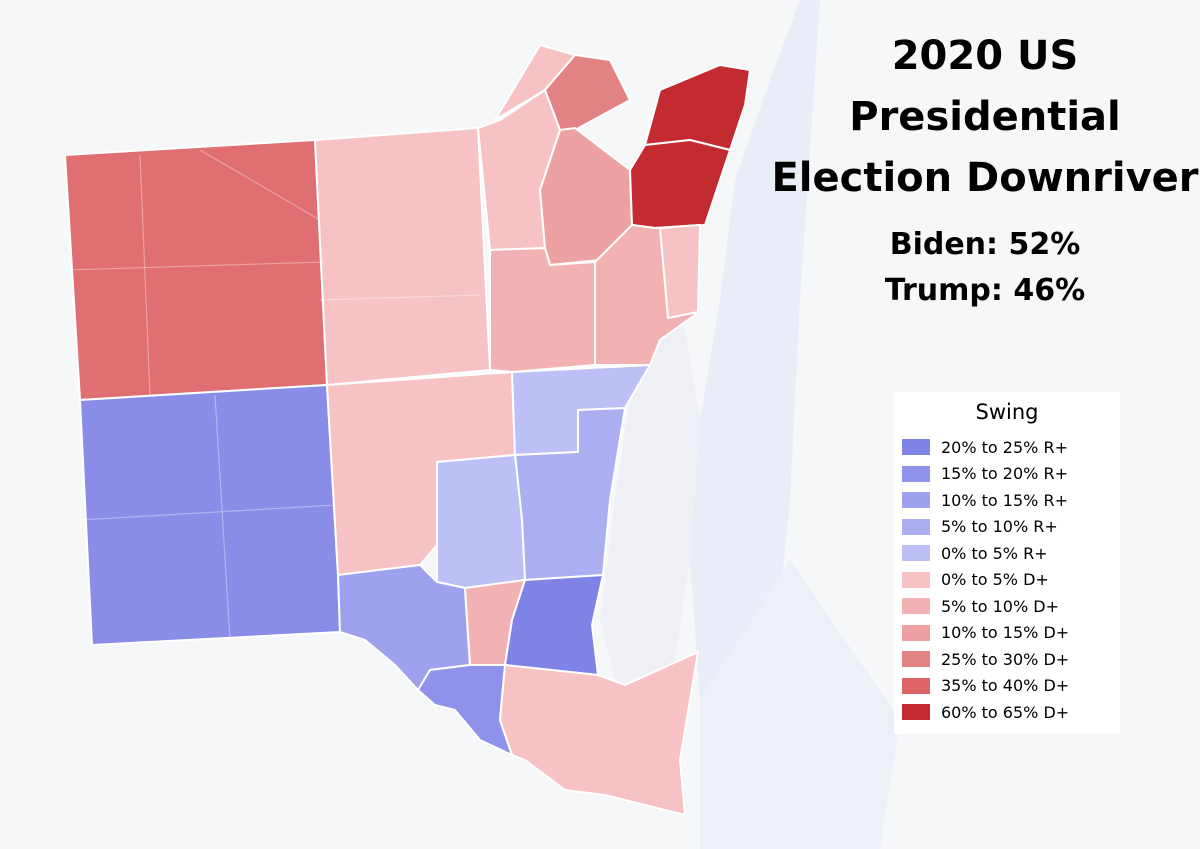 The image size is (1200, 849). What do you see at coordinates (680, 271) in the screenshot?
I see `region-wyandotte-shore` at bounding box center [680, 271].